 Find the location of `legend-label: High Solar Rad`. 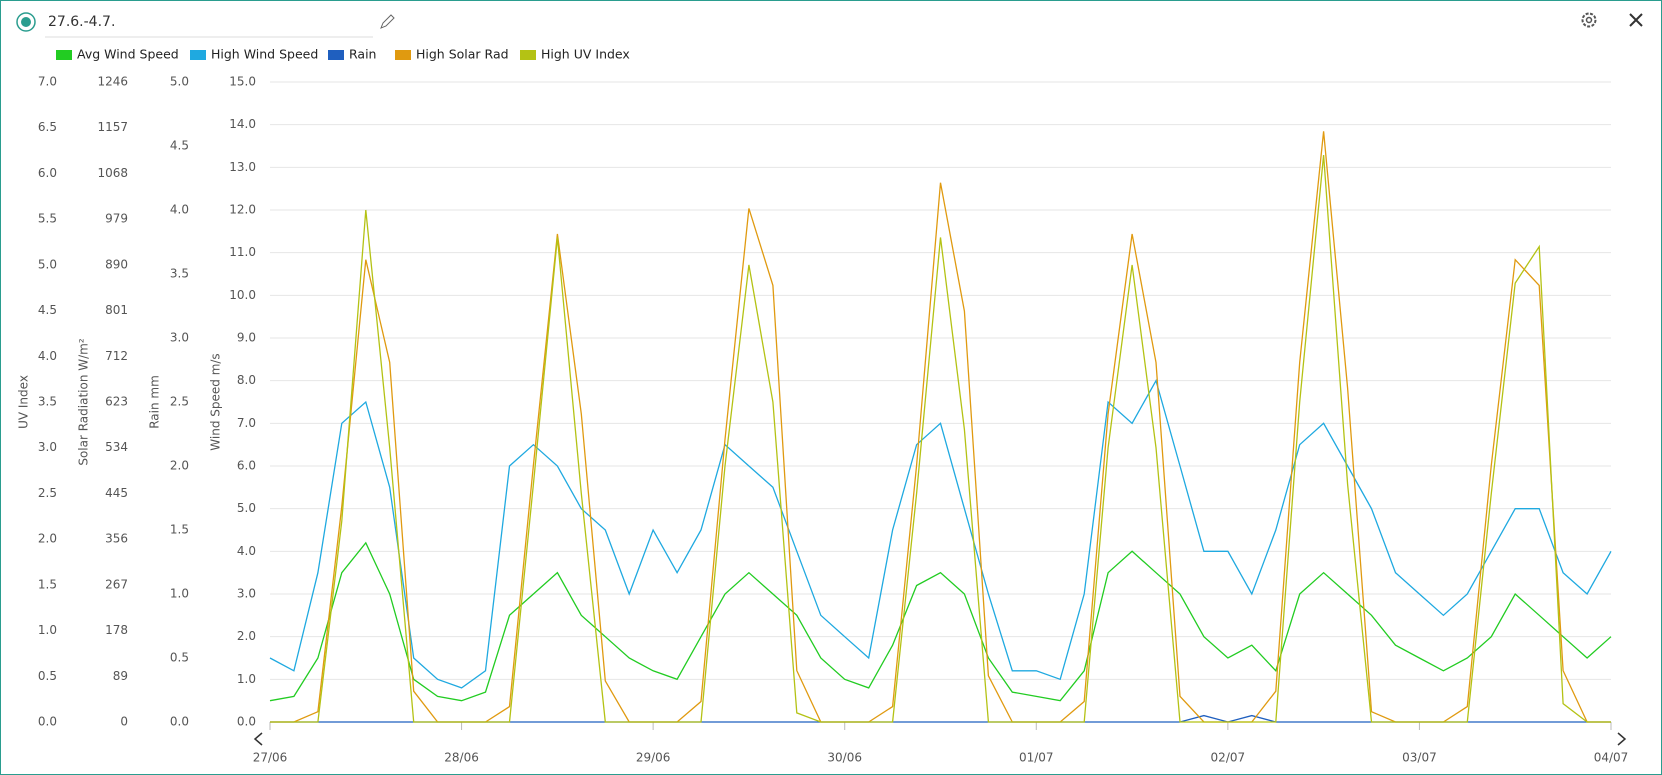

legend-label: High Solar Rad is located at coordinates (462, 54).